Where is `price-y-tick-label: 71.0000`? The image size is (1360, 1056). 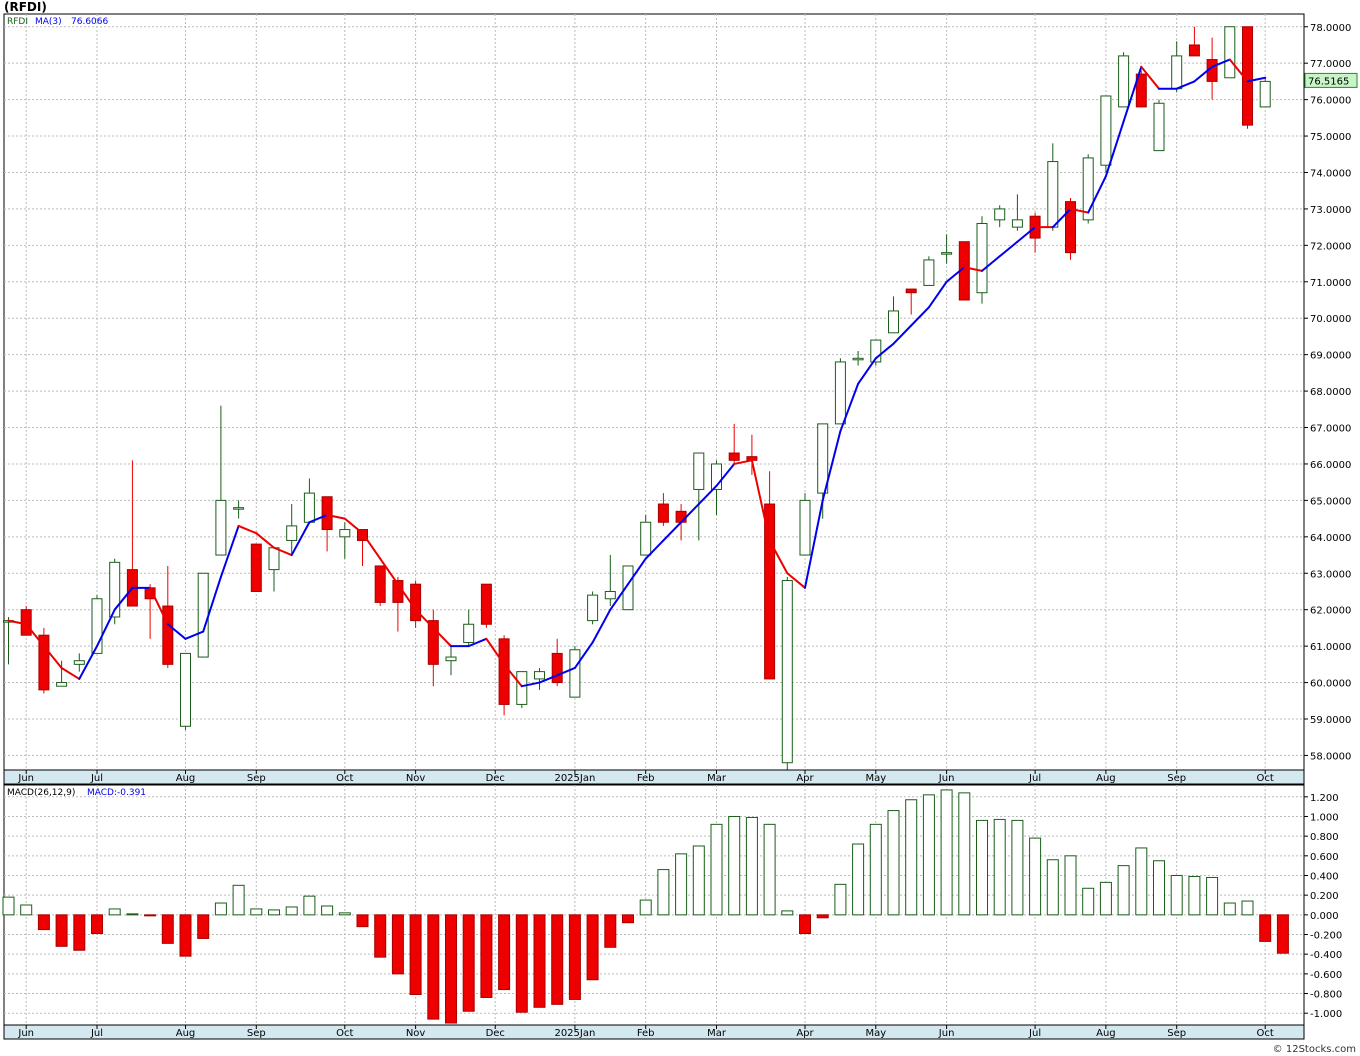
price-y-tick-label: 71.0000 is located at coordinates (1330, 283).